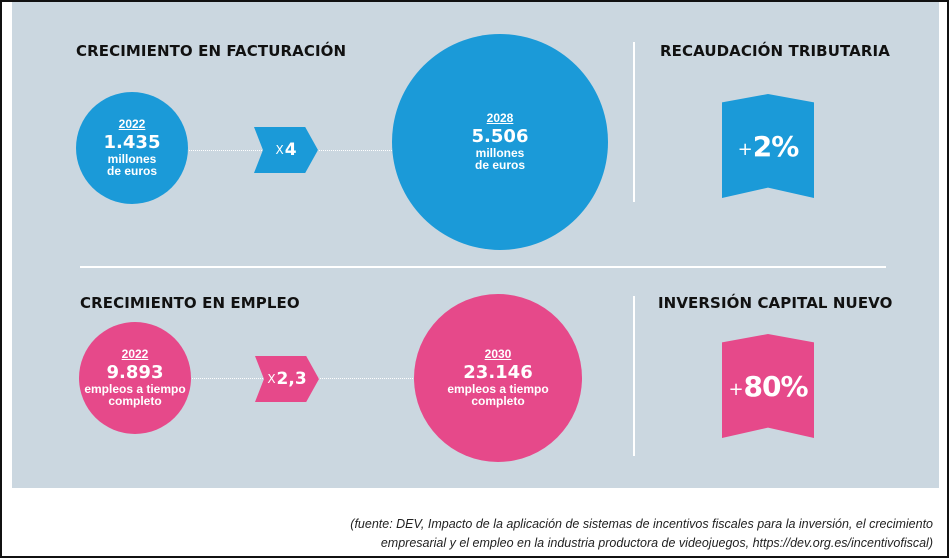  What do you see at coordinates (775, 303) in the screenshot?
I see `investment-heading: INVERSIÓN CAPITAL NUEVO` at bounding box center [775, 303].